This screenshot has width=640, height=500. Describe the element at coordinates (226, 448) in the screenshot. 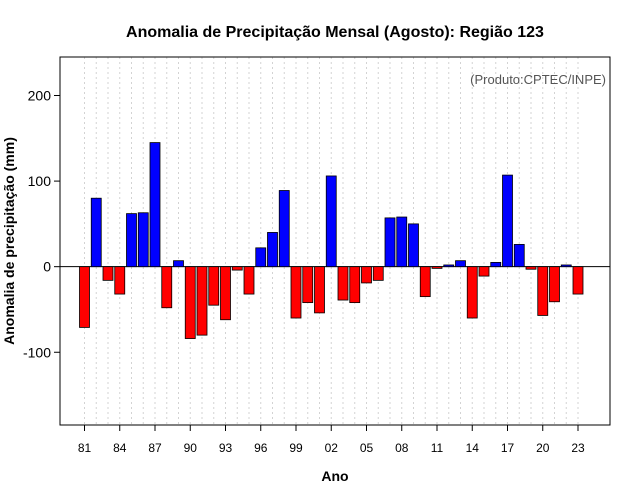

I see `x-tick-label: 93` at that location.